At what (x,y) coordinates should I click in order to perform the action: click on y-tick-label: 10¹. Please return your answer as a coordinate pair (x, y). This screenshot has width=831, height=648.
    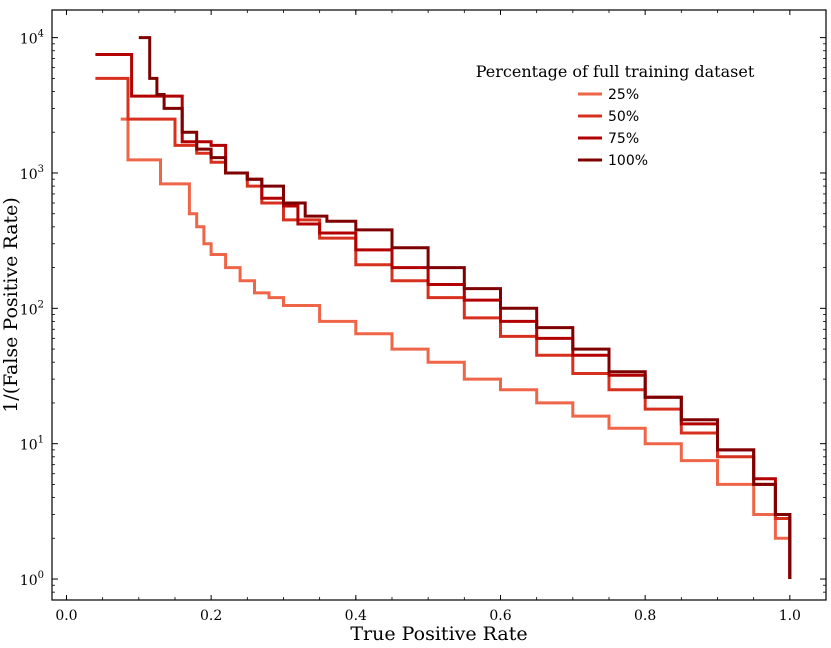
    Looking at the image, I should click on (32, 444).